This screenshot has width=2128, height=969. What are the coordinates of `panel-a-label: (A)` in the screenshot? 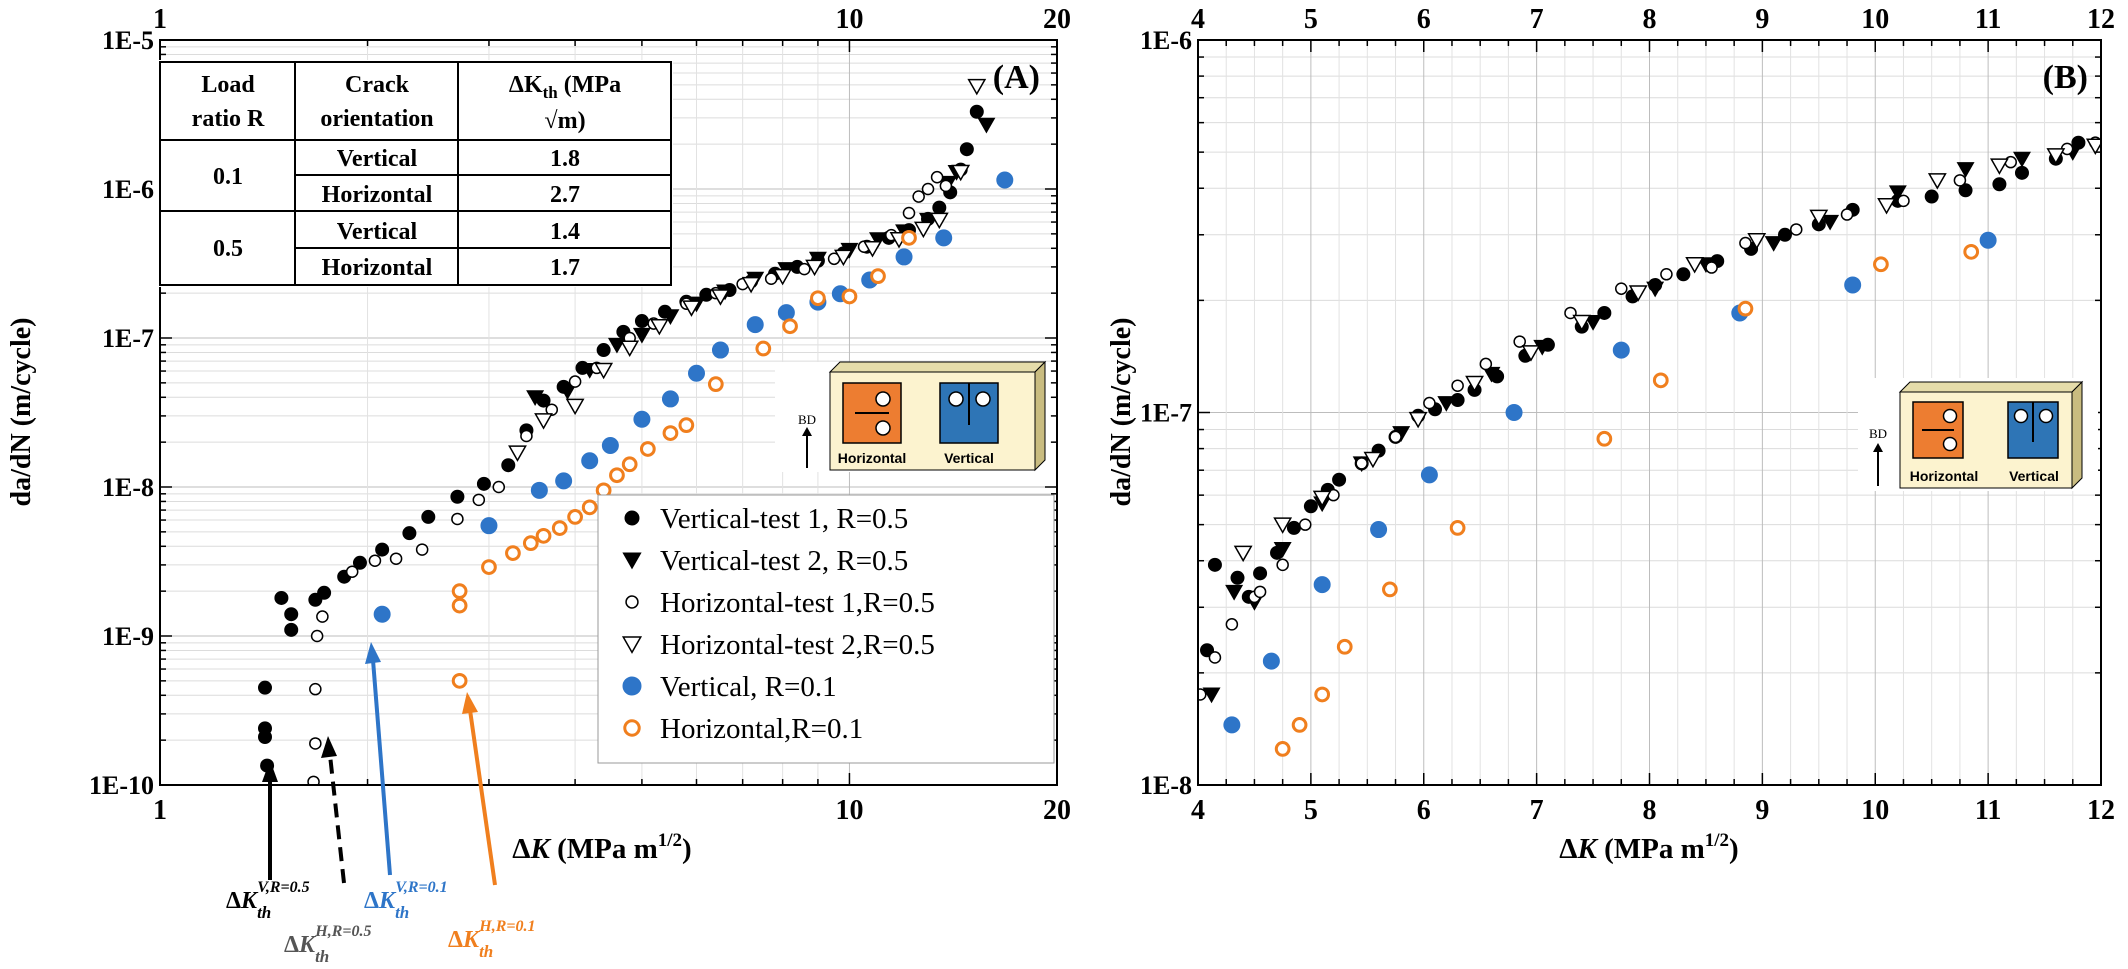 It's located at (1016, 77).